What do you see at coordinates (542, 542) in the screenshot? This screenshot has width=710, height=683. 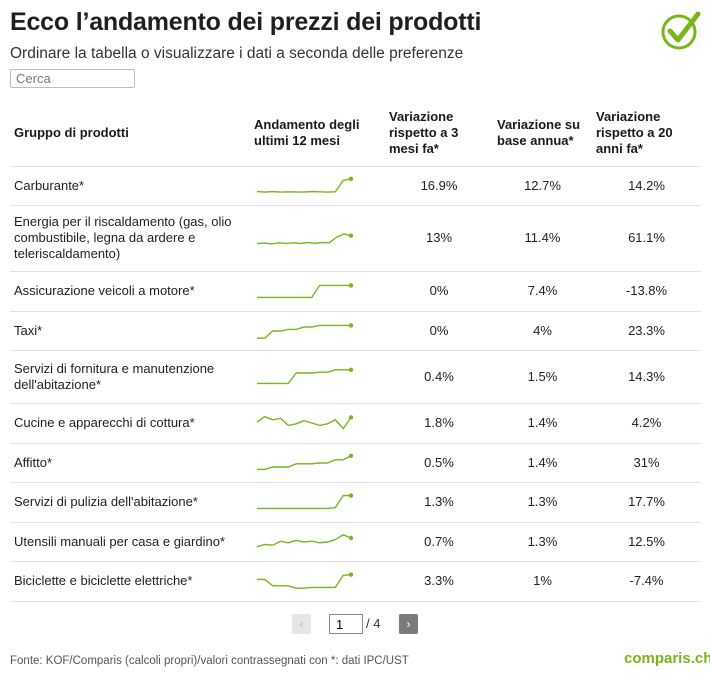 I see `row-change-year-cell: 1.3%` at bounding box center [542, 542].